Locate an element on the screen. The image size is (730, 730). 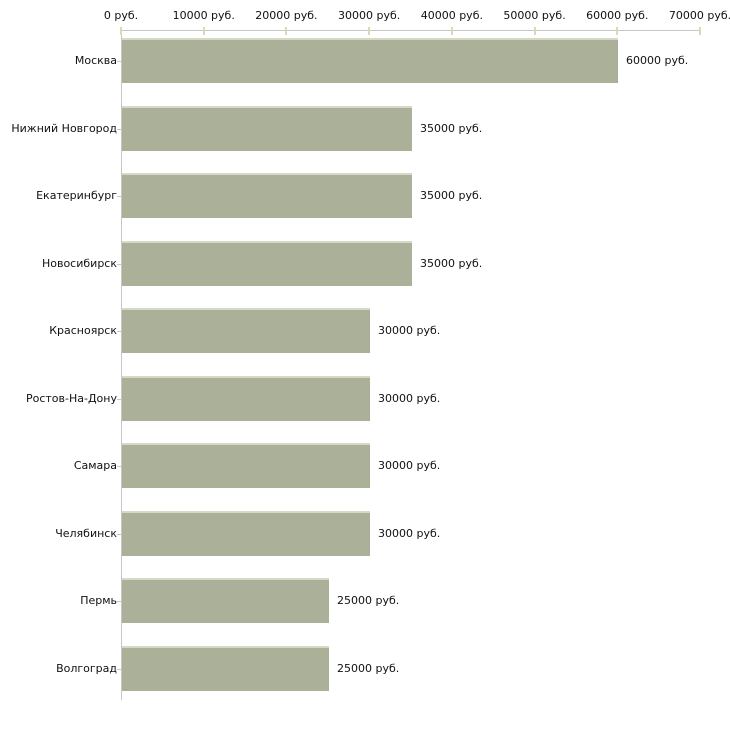
x-axis-tick-label: 20000 руб. is located at coordinates (286, 15).